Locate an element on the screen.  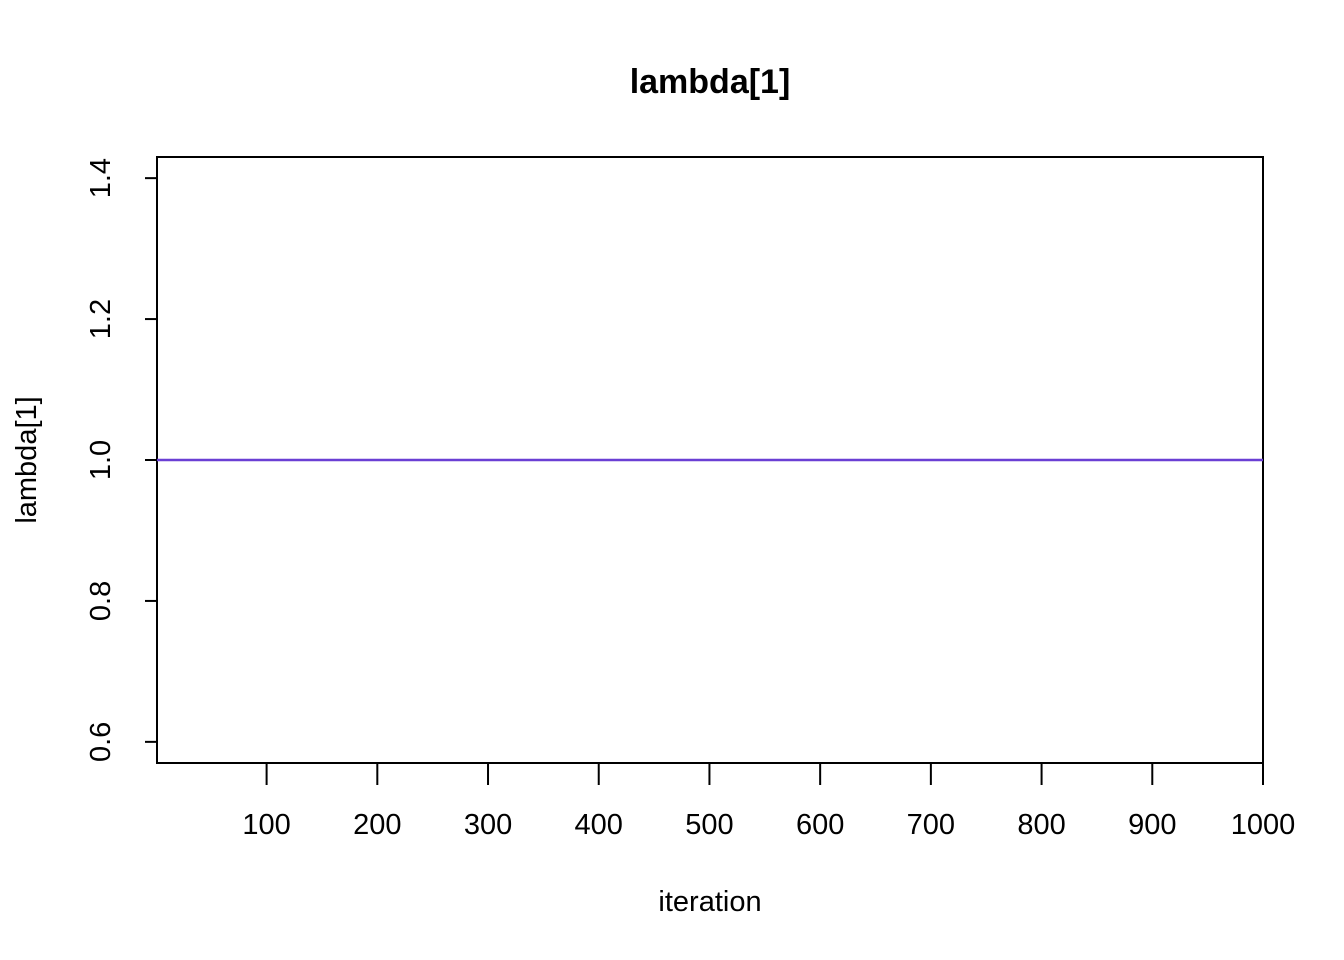
chart-title: lambda[1] is located at coordinates (710, 82).